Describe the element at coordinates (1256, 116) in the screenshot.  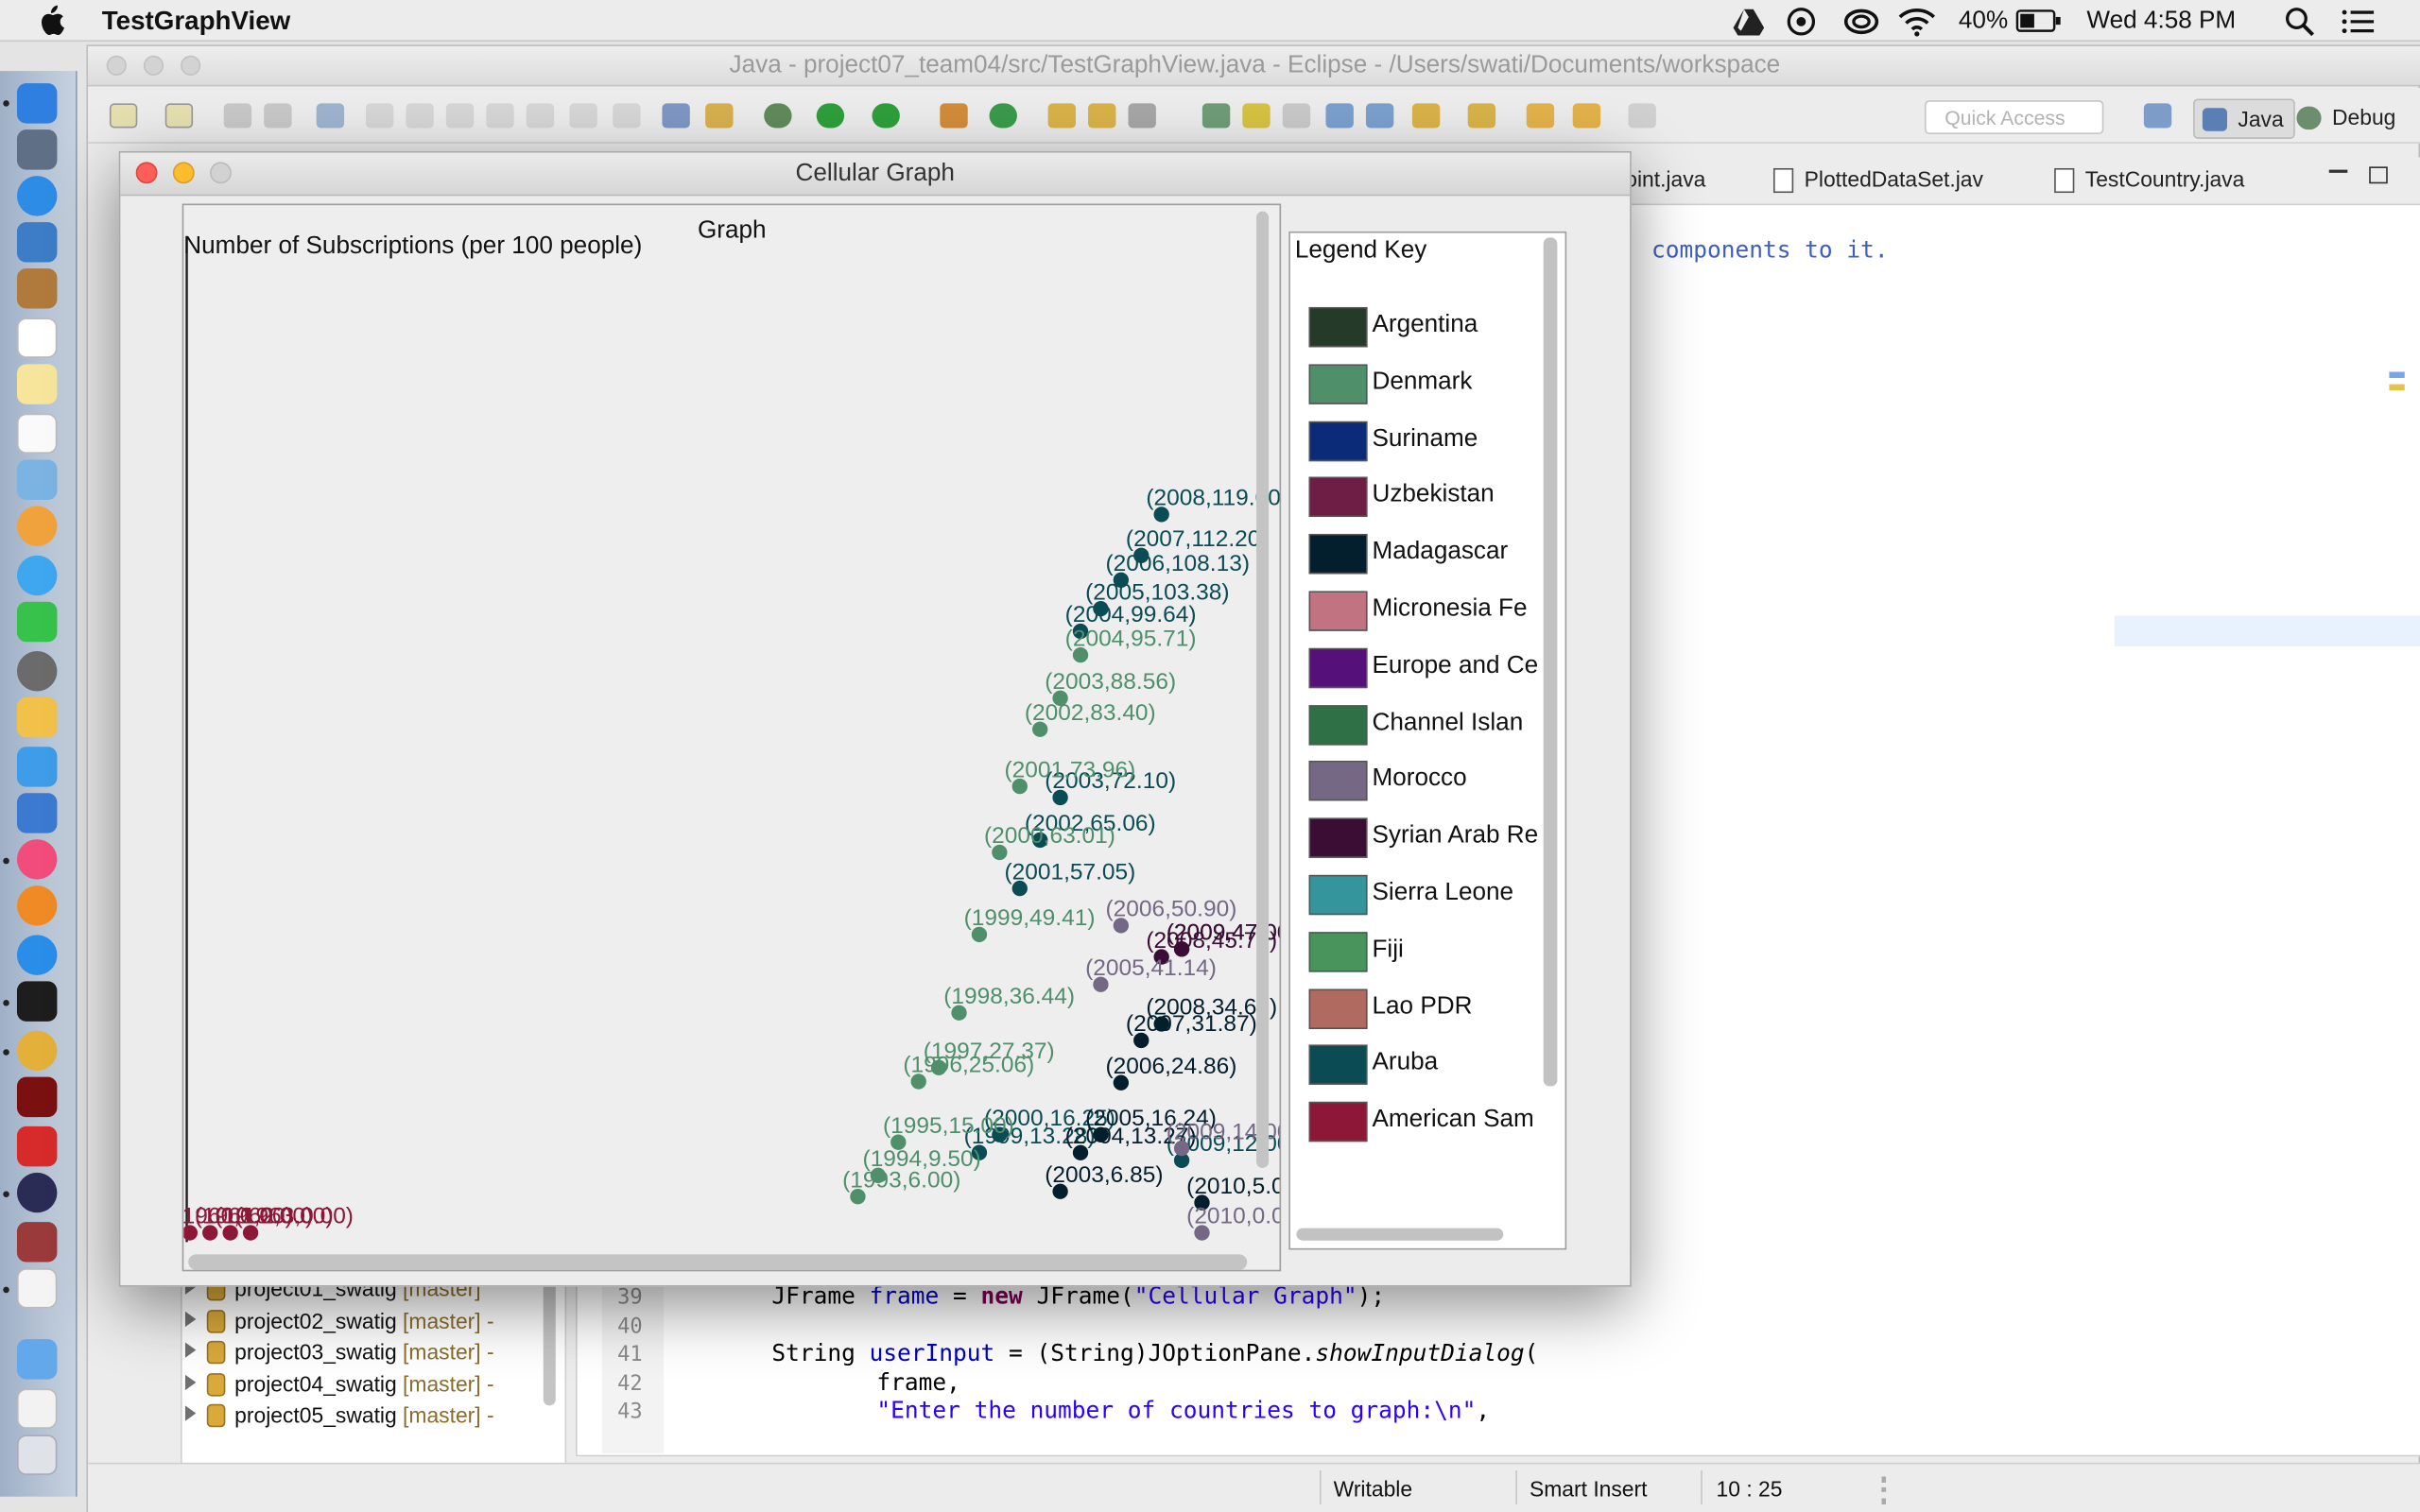
I see `toggle-mark-occurrences-icon` at that location.